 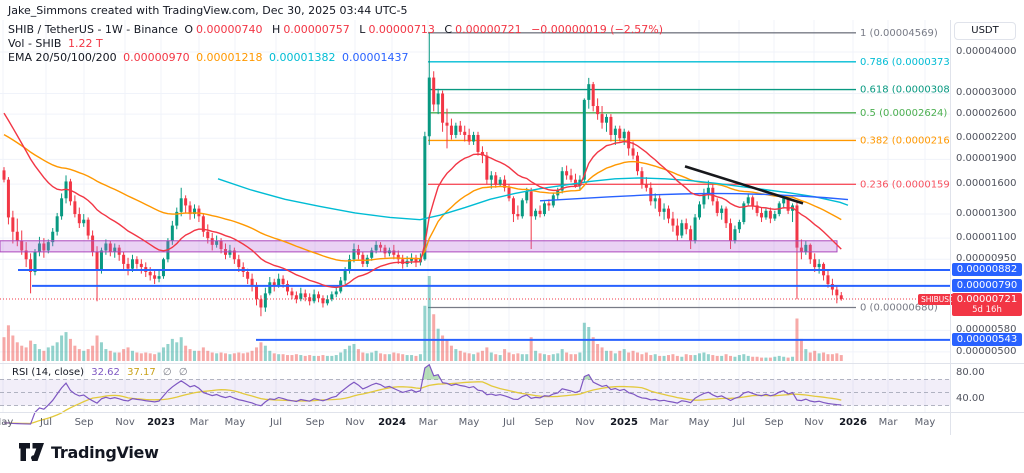 I want to click on price-tick: 0.00002600, so click(x=986, y=114).